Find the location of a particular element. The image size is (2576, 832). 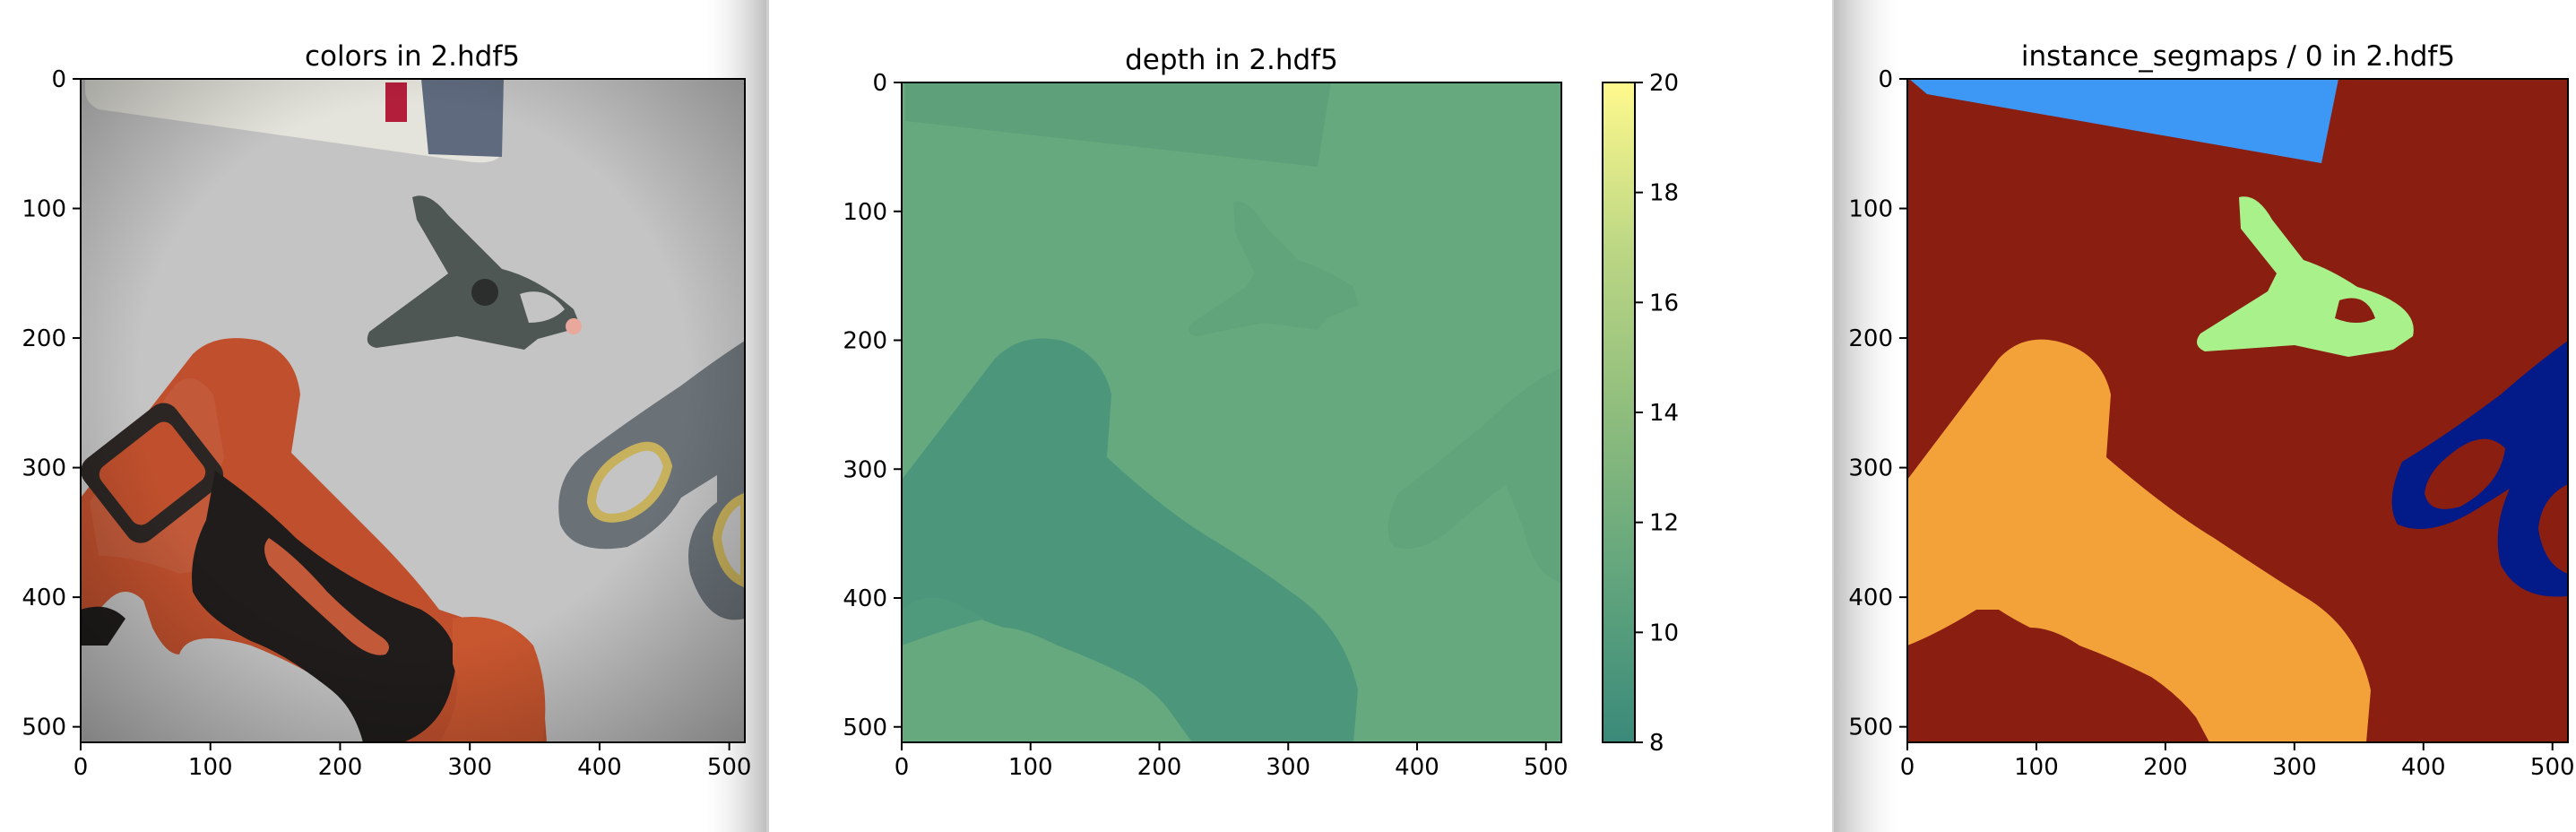

seg-bottle is located at coordinates (2123, 121).